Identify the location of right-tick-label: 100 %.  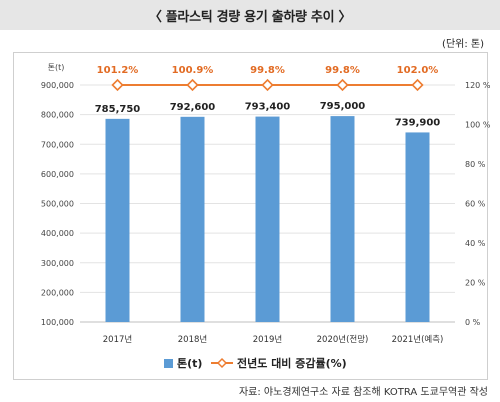
(478, 125).